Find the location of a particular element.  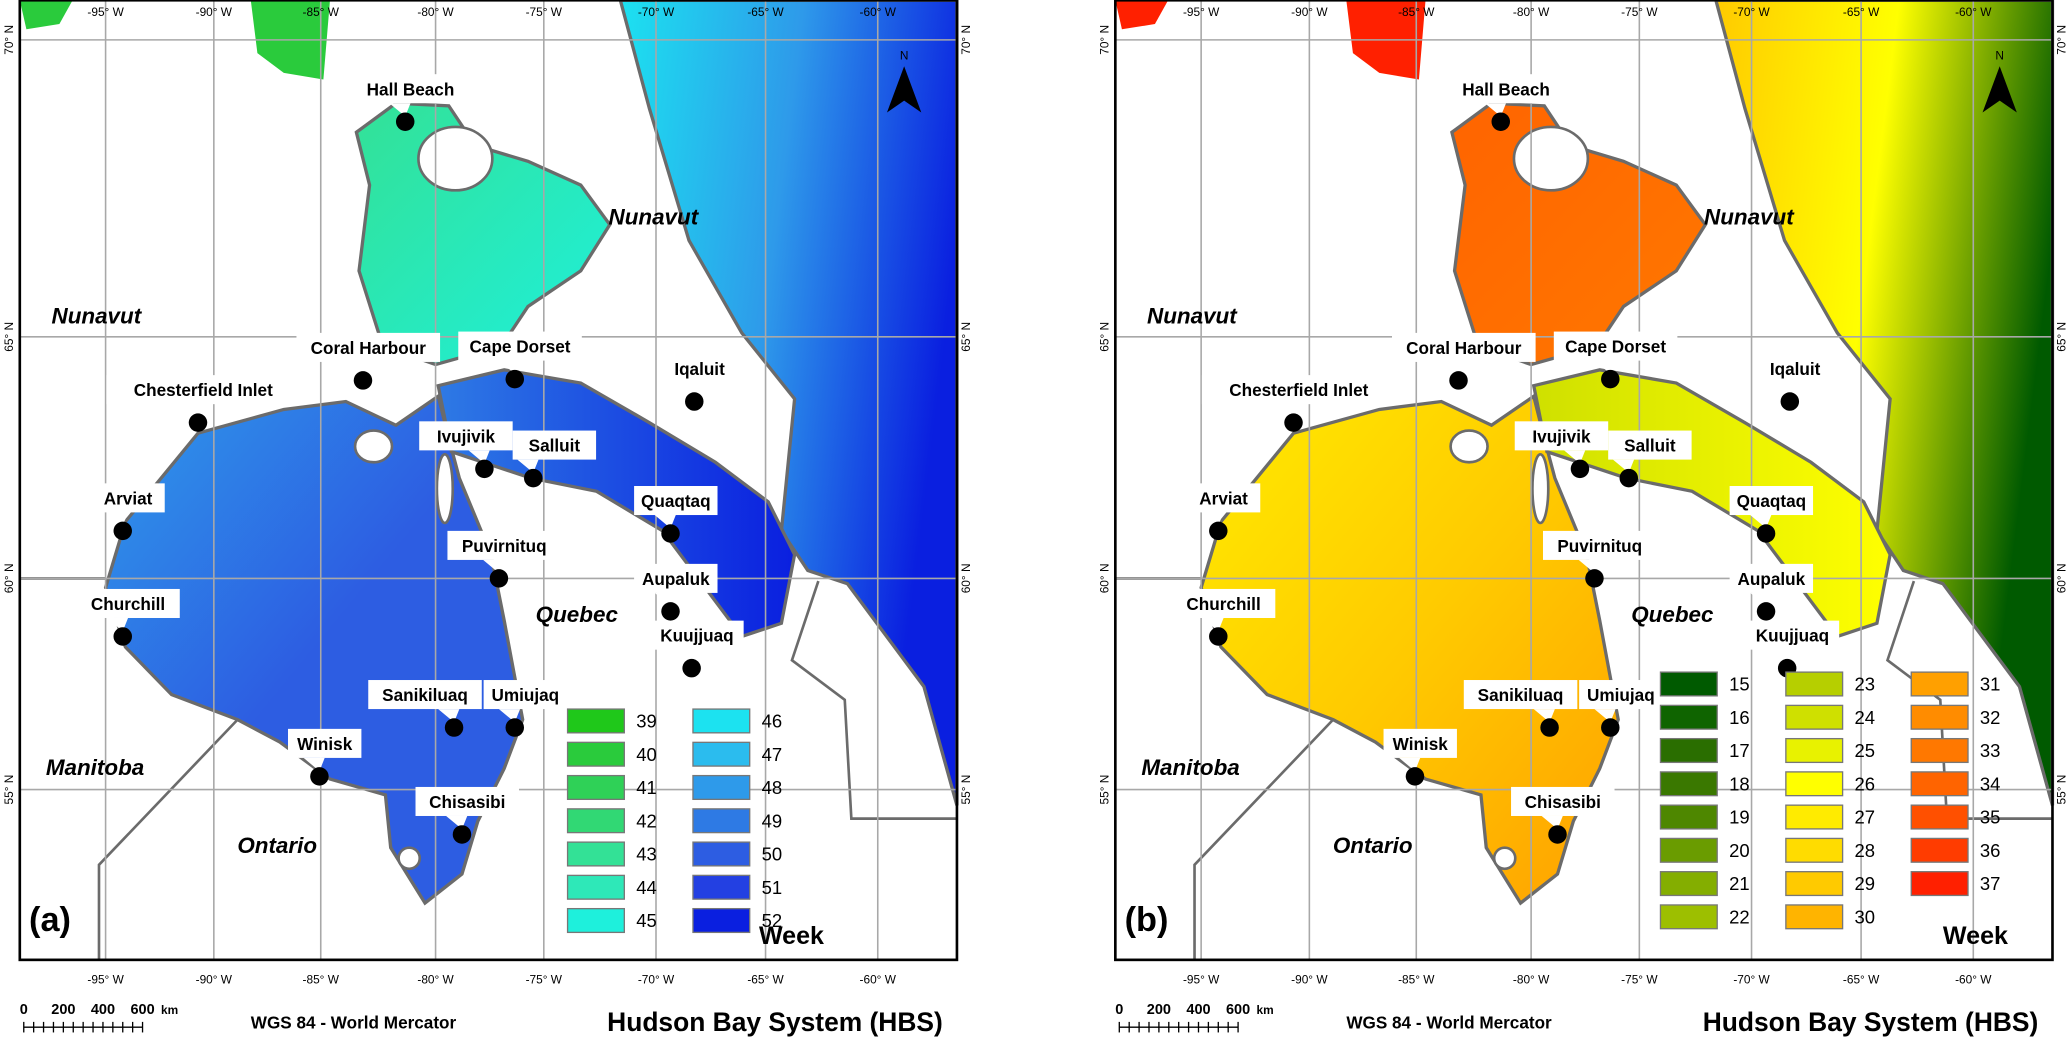

longitude-tick-top: -65° W is located at coordinates (1861, 12).